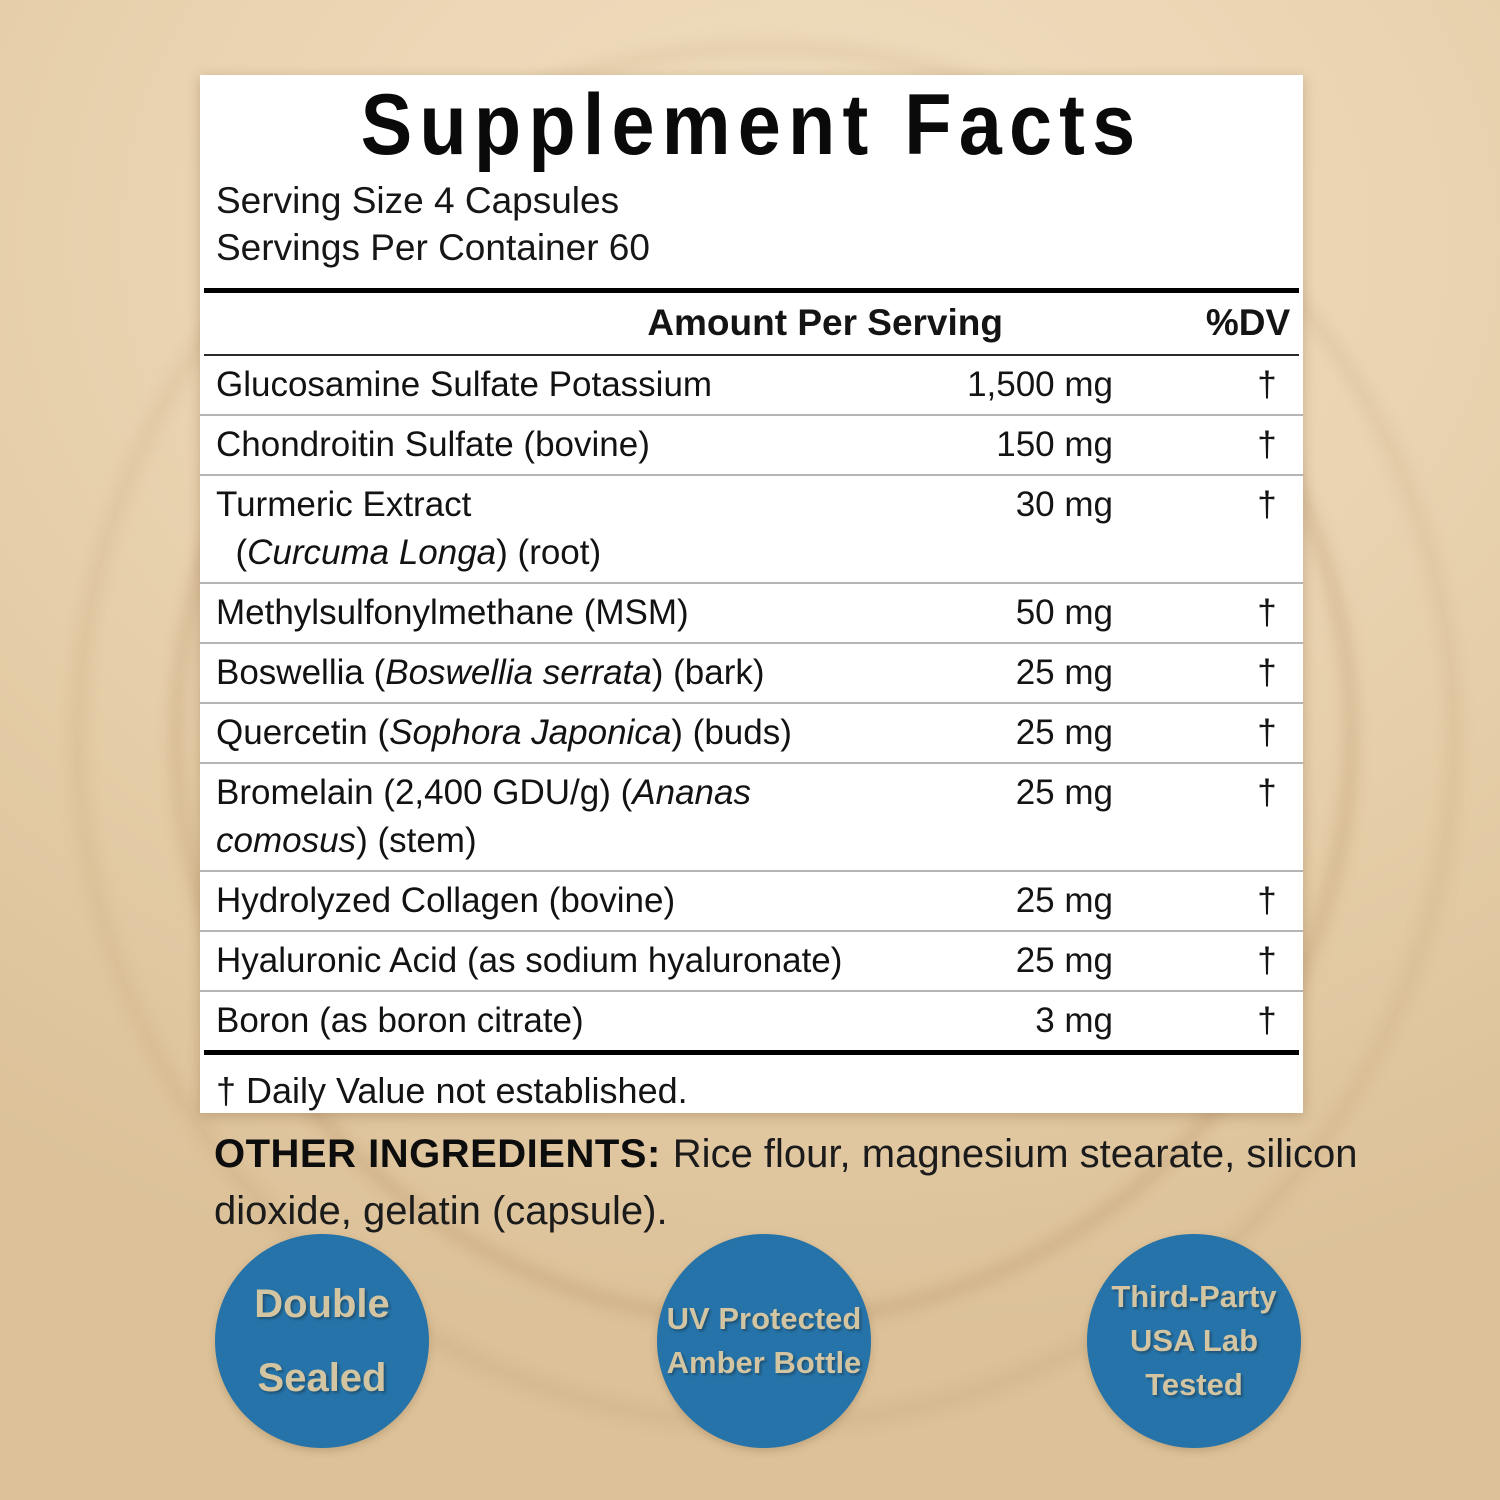 This screenshot has height=1500, width=1500. I want to click on amount-value: 30 mg, so click(1064, 504).